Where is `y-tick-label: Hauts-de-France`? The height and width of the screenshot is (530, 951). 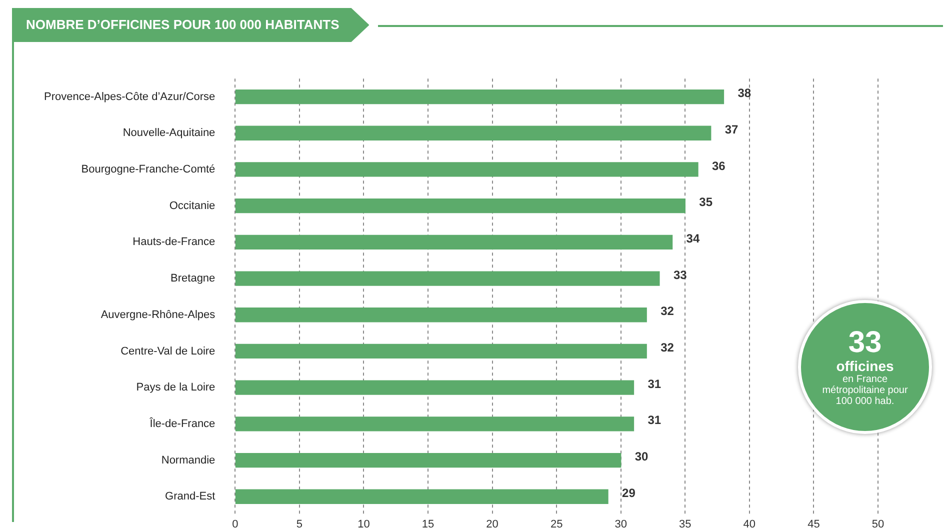
y-tick-label: Hauts-de-France is located at coordinates (174, 242).